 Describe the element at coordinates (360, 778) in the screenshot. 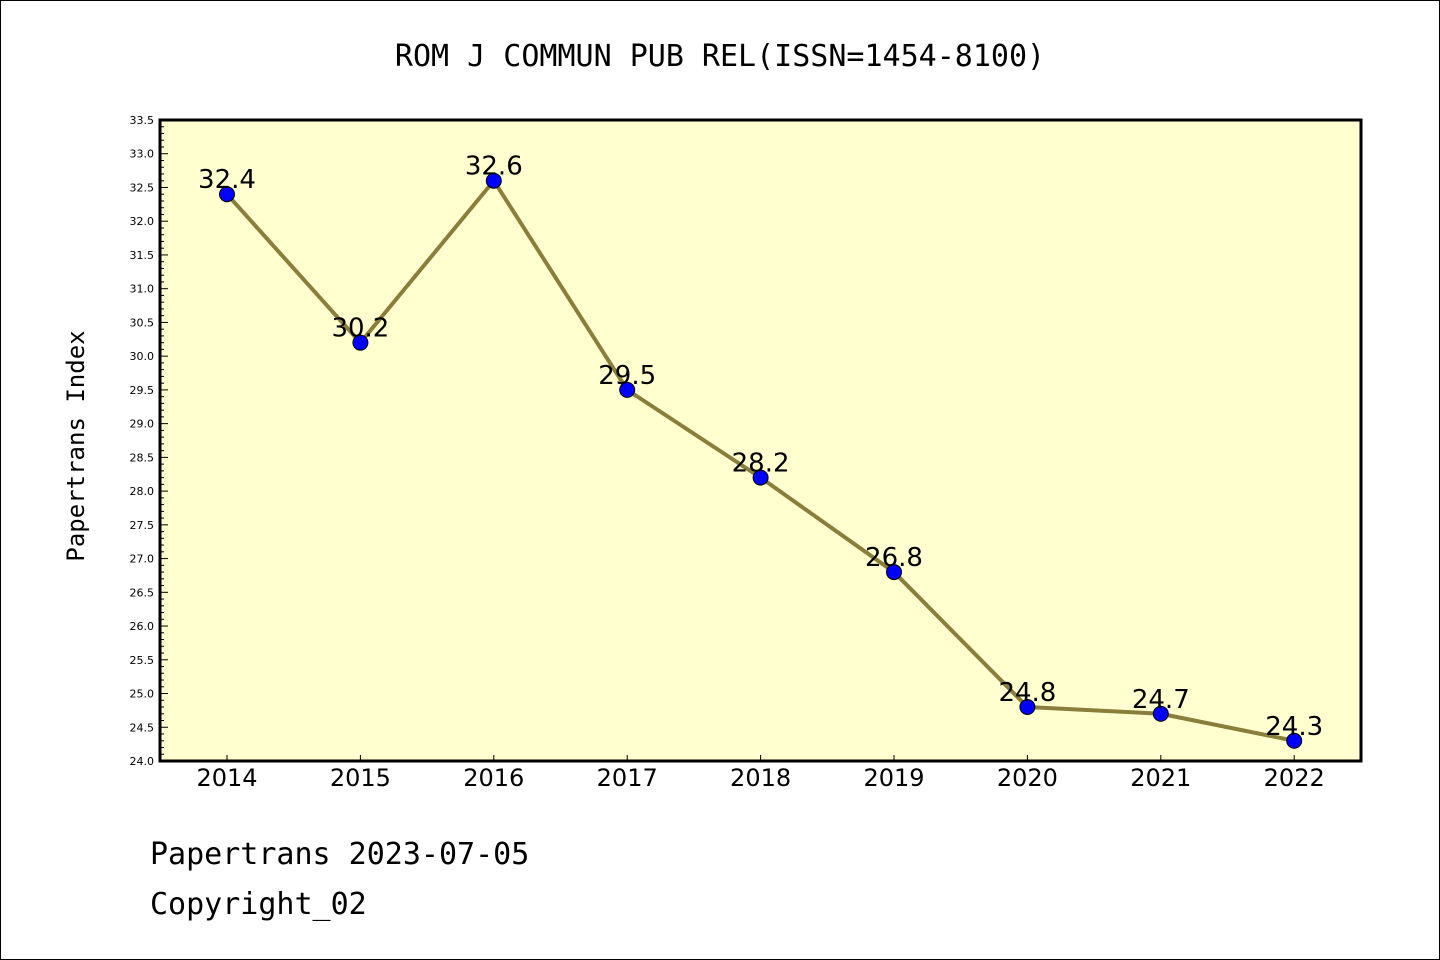

I see `x-tick-label: 2015` at that location.